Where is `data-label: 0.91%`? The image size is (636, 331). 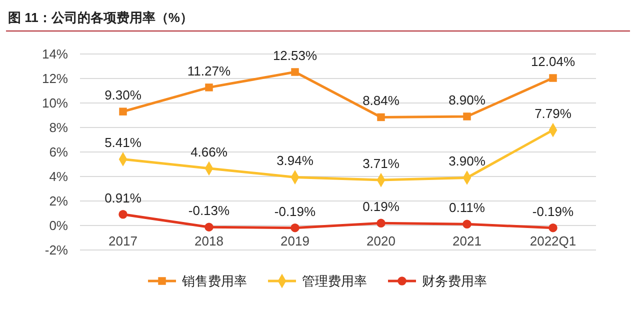
data-label: 0.91% is located at coordinates (123, 198).